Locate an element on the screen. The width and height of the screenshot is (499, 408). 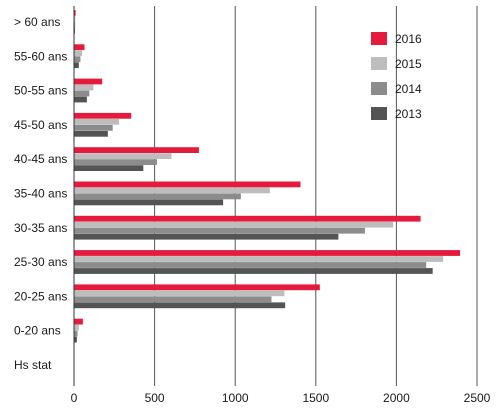
x-tick-label-500: 500 is located at coordinates (155, 398).